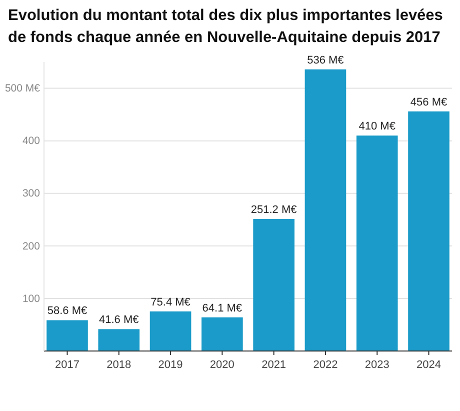 The image size is (460, 411). What do you see at coordinates (325, 365) in the screenshot?
I see `x-tick-label: 2022` at bounding box center [325, 365].